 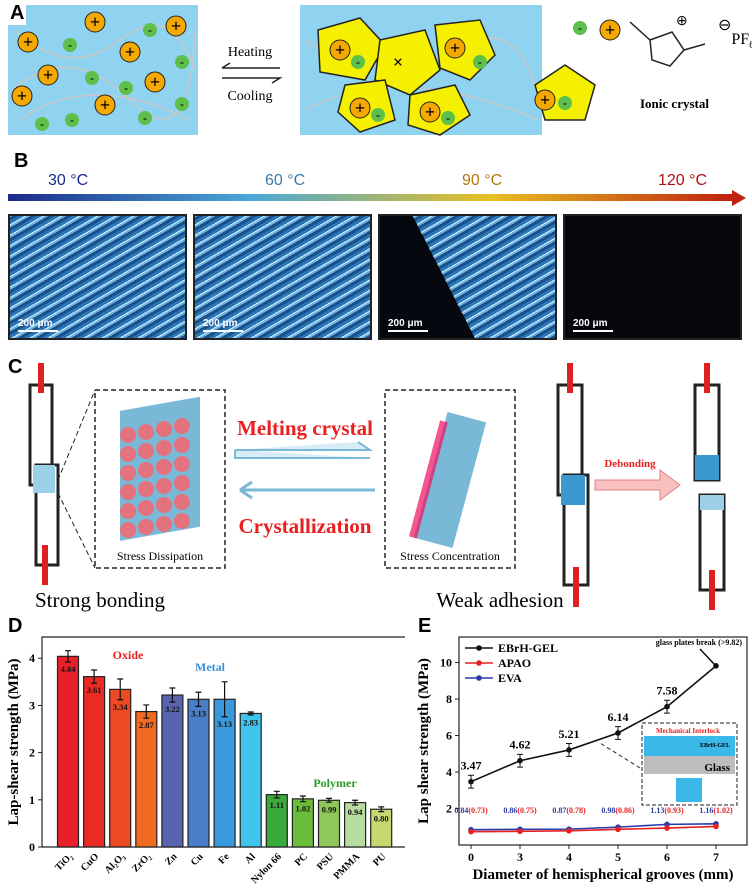 What do you see at coordinates (250, 52) in the screenshot?
I see `heating-label: Heating` at bounding box center [250, 52].